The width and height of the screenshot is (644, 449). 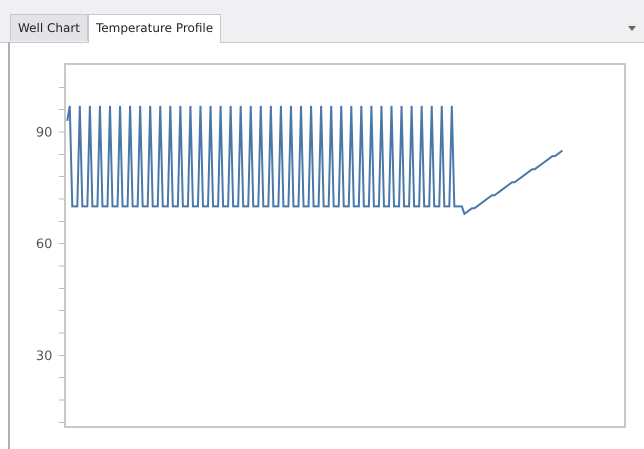 I want to click on y-tick-label: 30, so click(x=44, y=356).